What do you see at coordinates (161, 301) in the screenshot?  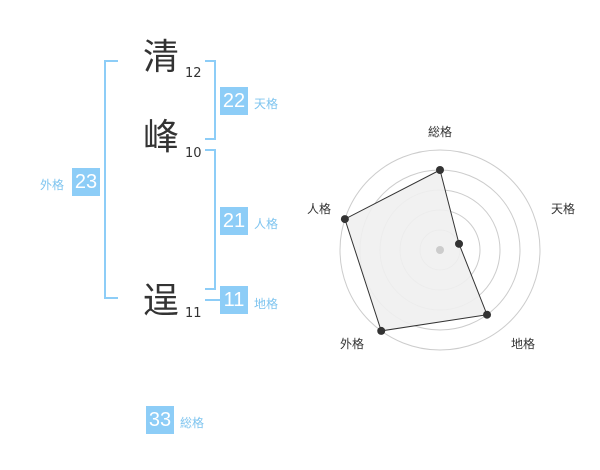 I see `name-char-3: 逞` at bounding box center [161, 301].